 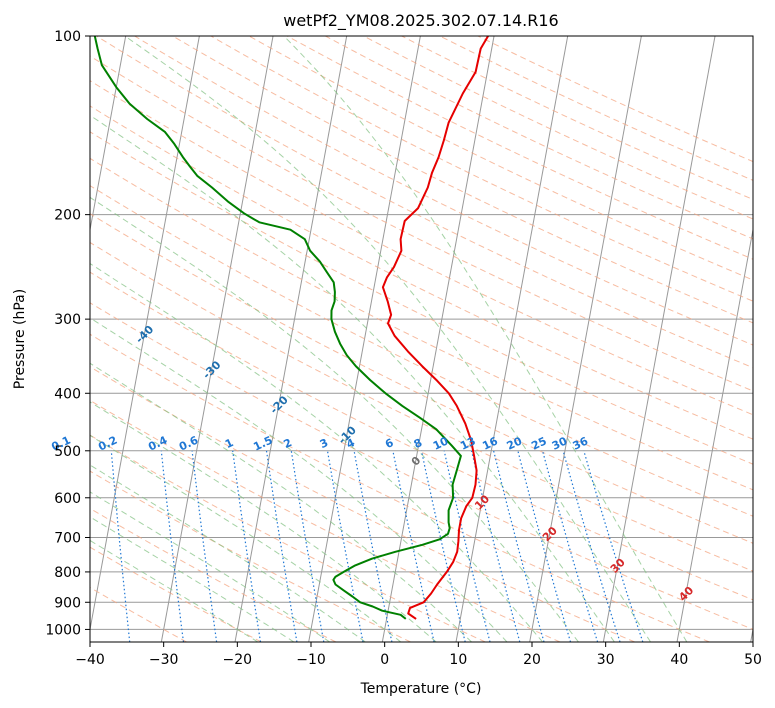 I want to click on x-tick-label: 10, so click(x=458, y=660).